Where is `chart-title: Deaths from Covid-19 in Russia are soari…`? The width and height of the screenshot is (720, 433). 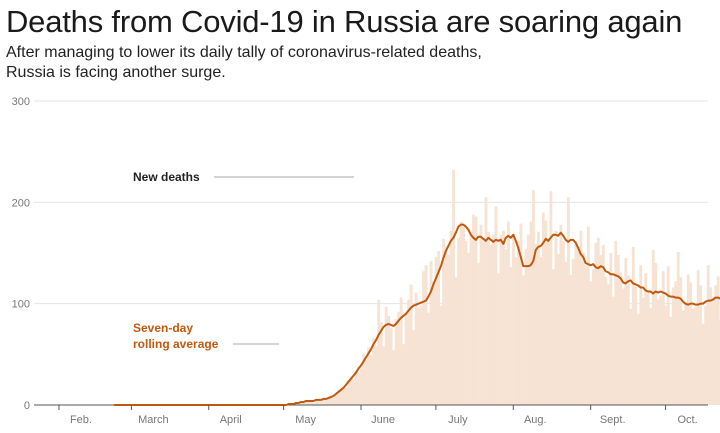
chart-title: Deaths from Covid-19 in Russia are soari… is located at coordinates (344, 21).